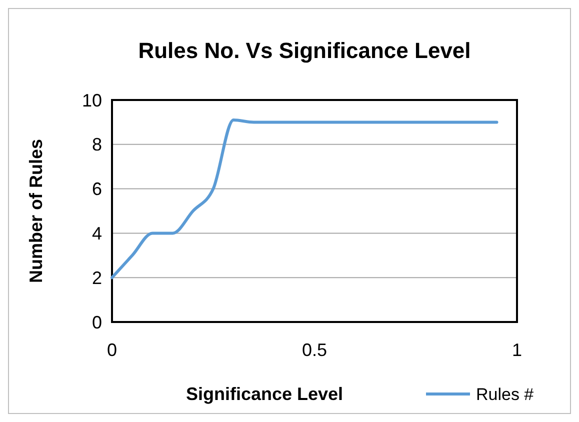 The width and height of the screenshot is (579, 422). I want to click on x-tick-label: 1, so click(517, 350).